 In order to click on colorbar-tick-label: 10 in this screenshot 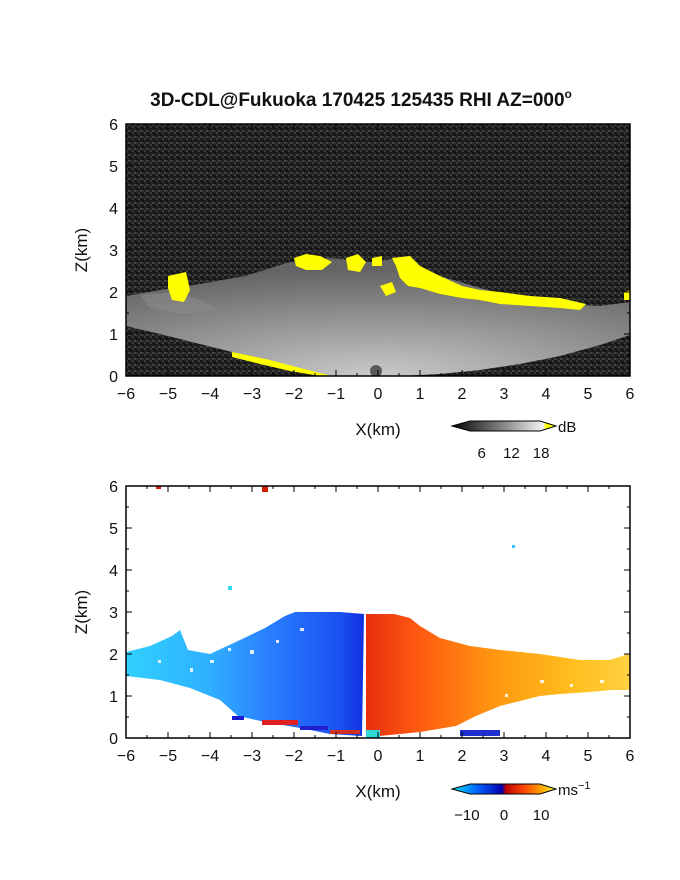, I will do `click(541, 815)`.